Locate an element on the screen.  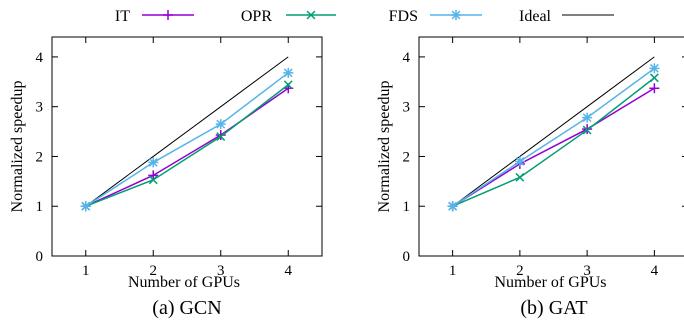
legend-item-it: IT is located at coordinates (154, 16).